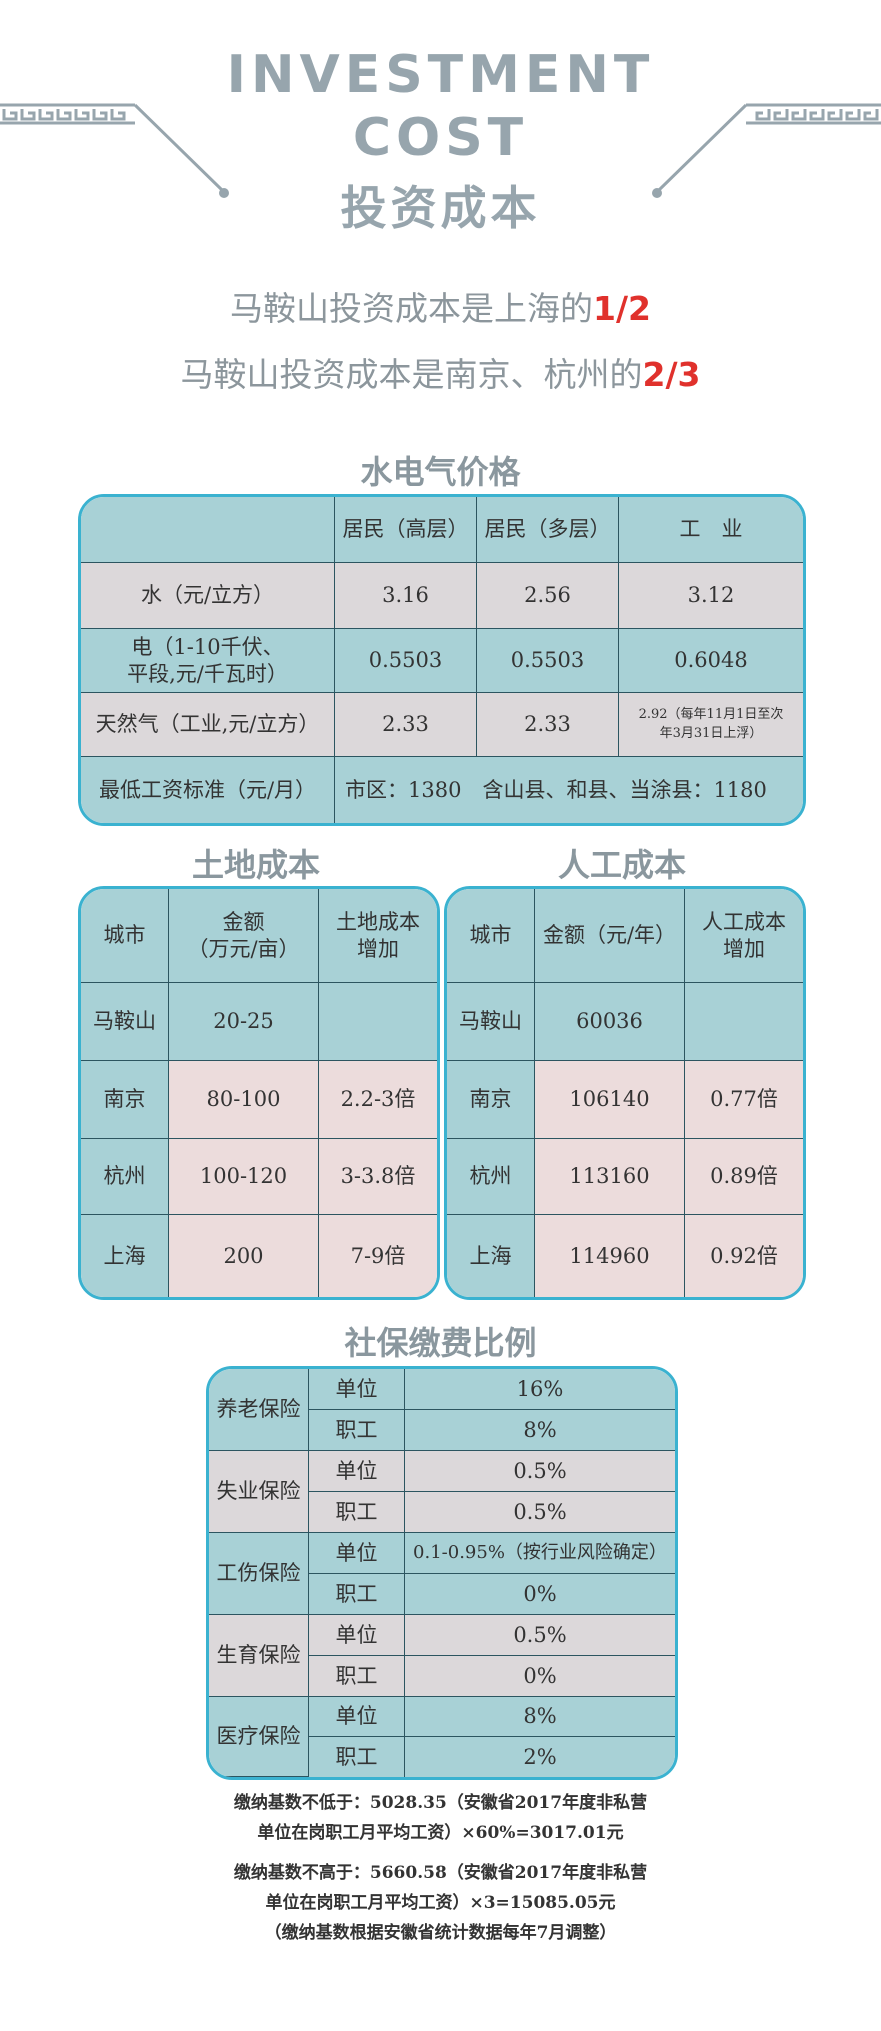 This screenshot has width=881, height=2031. I want to click on utilities-header-row: 居民（高层） 居民（多层） 工 业, so click(442, 530).